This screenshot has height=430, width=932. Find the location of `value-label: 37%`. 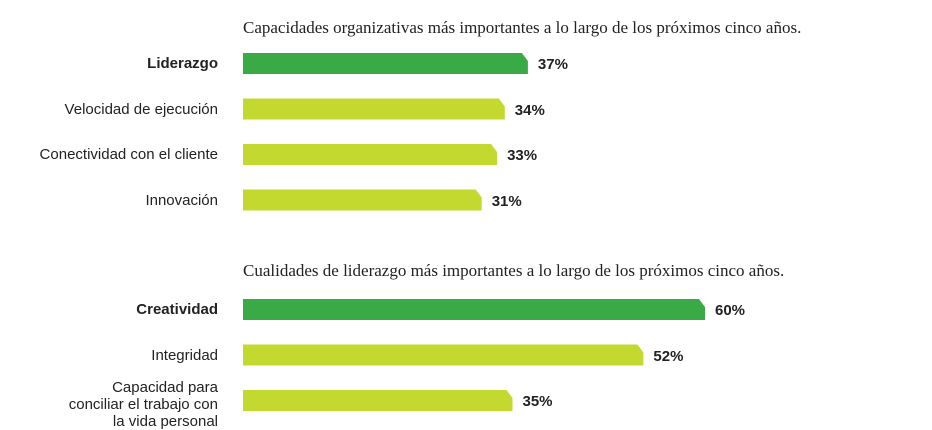

value-label: 37% is located at coordinates (552, 64).